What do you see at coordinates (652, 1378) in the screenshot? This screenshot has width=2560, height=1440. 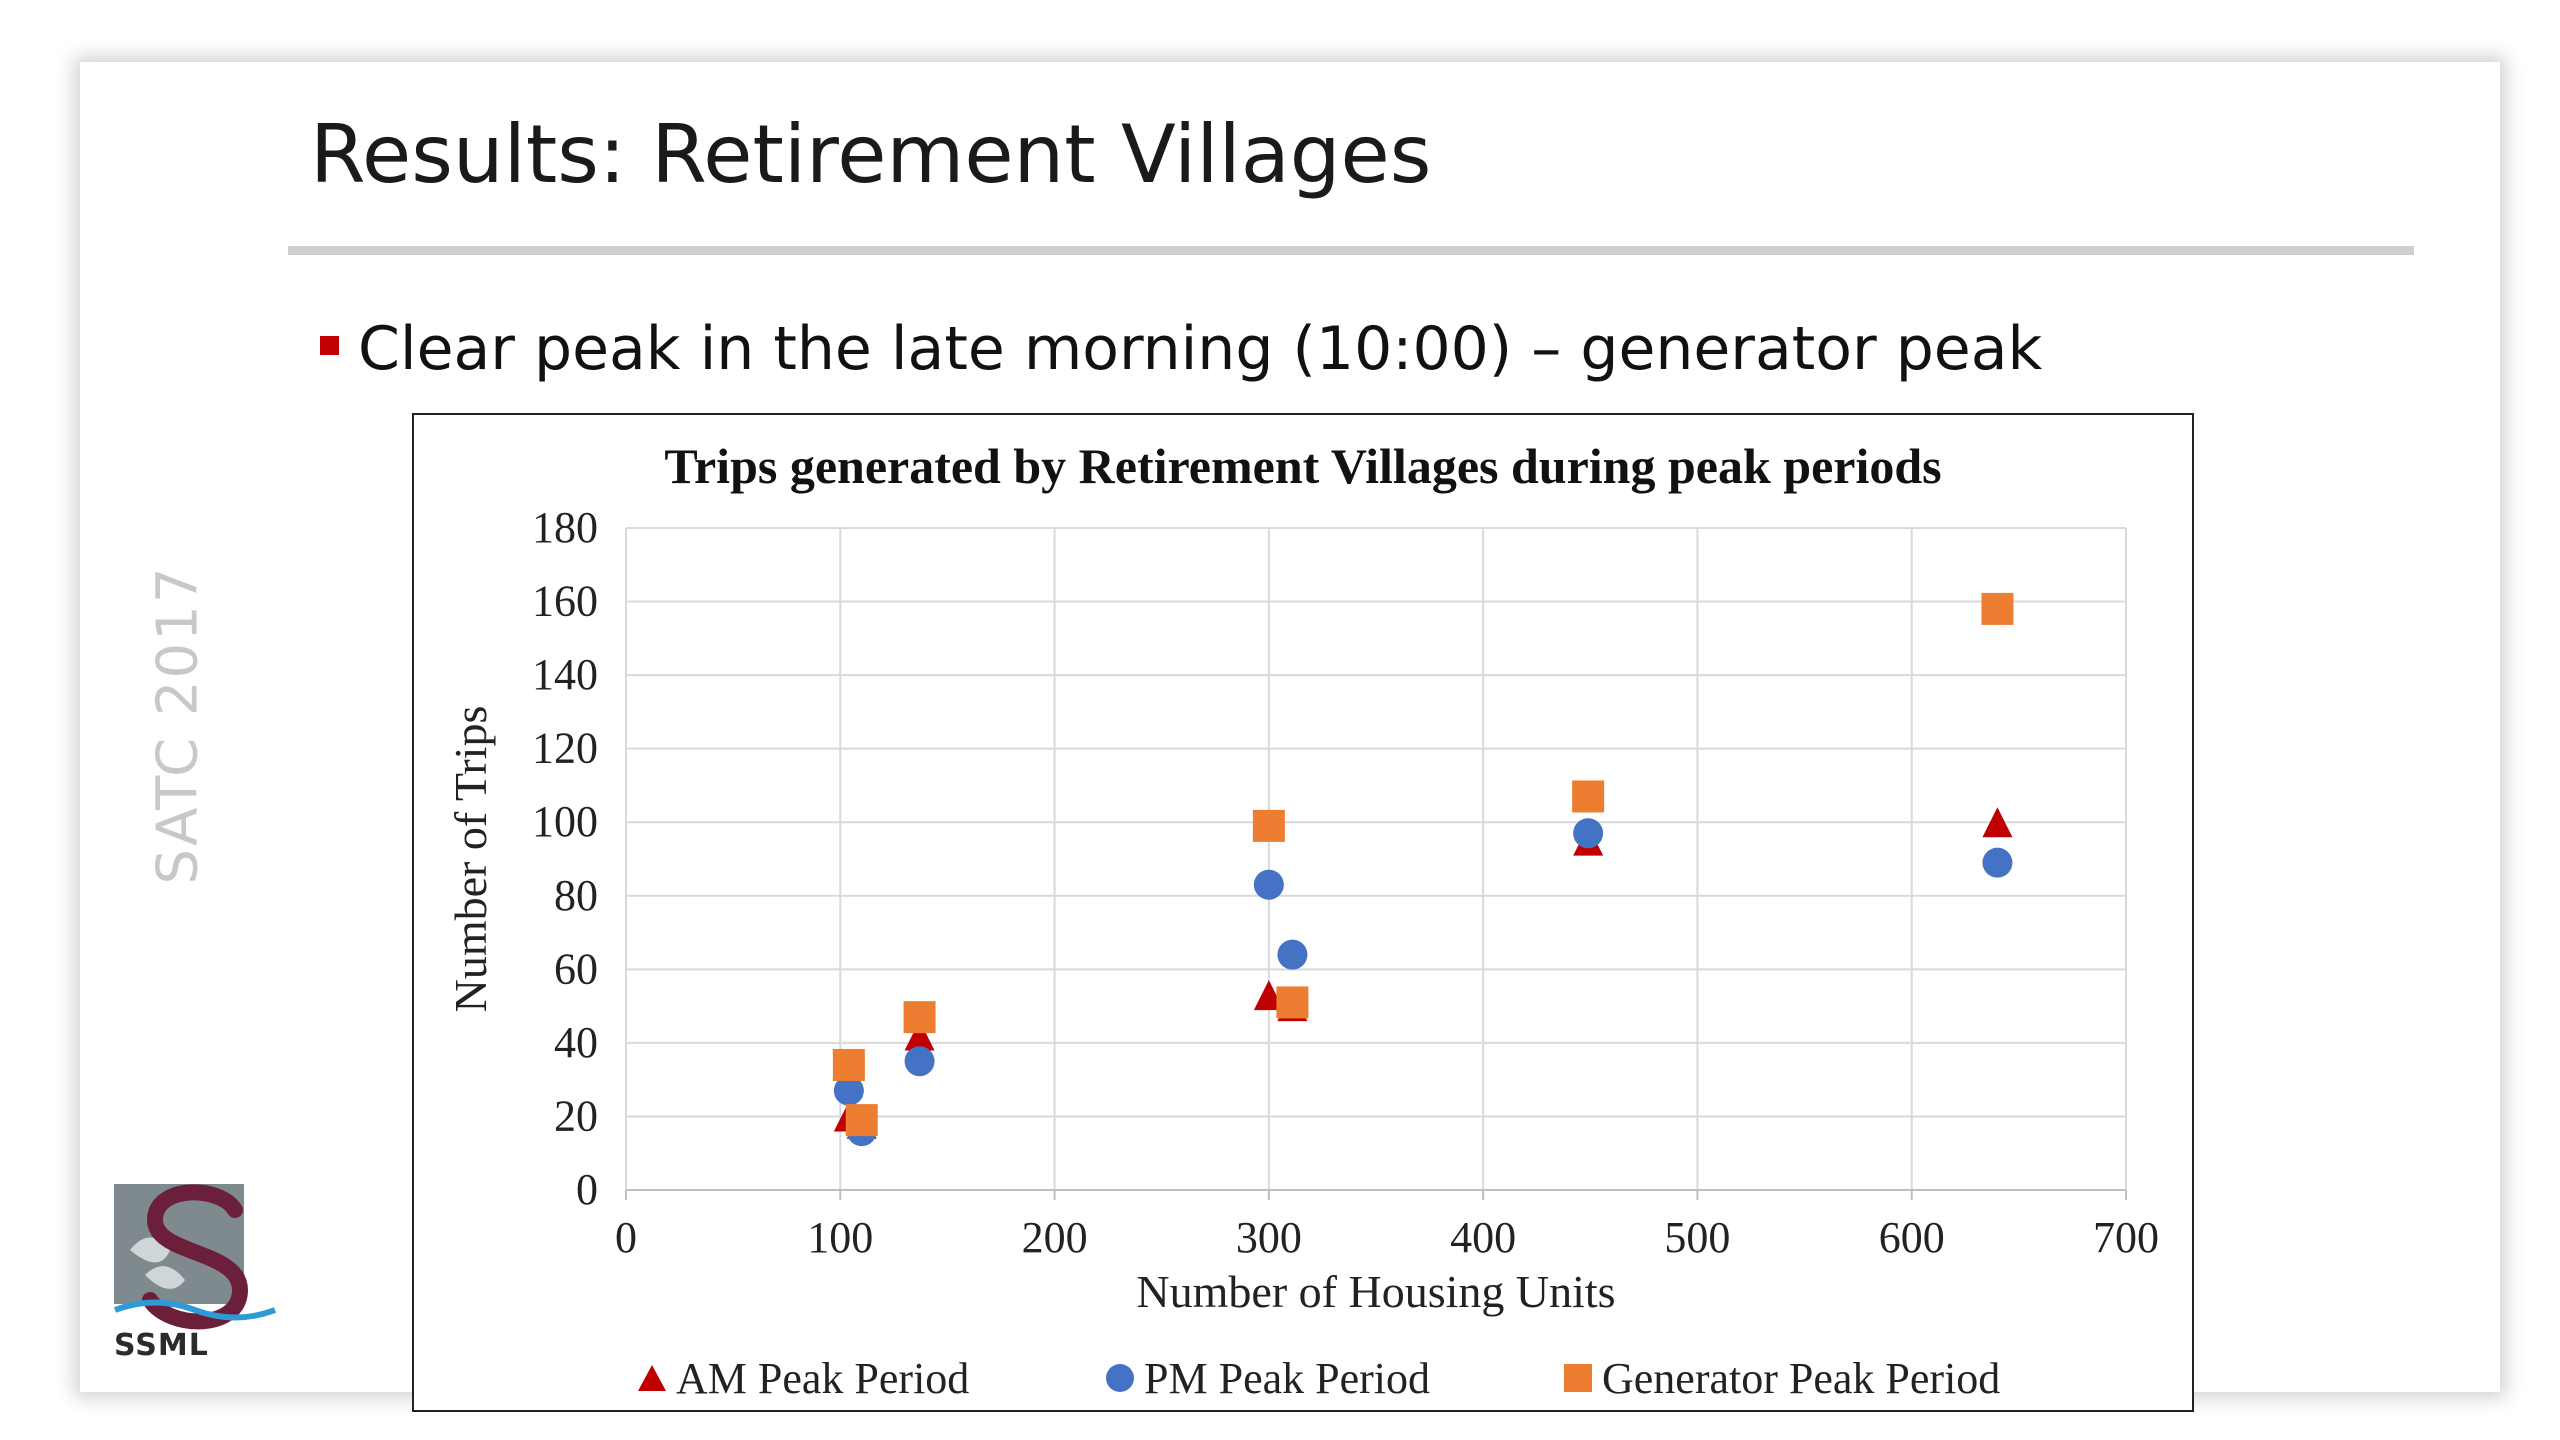 I see `legend-am-triangle-icon` at bounding box center [652, 1378].